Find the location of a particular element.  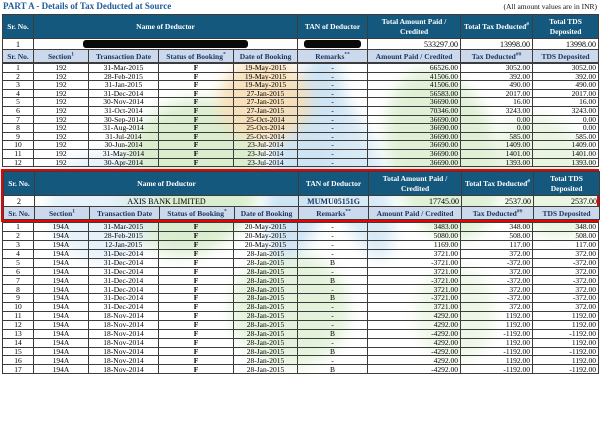

cell-tds-deposited: 0.00 is located at coordinates (565, 128).